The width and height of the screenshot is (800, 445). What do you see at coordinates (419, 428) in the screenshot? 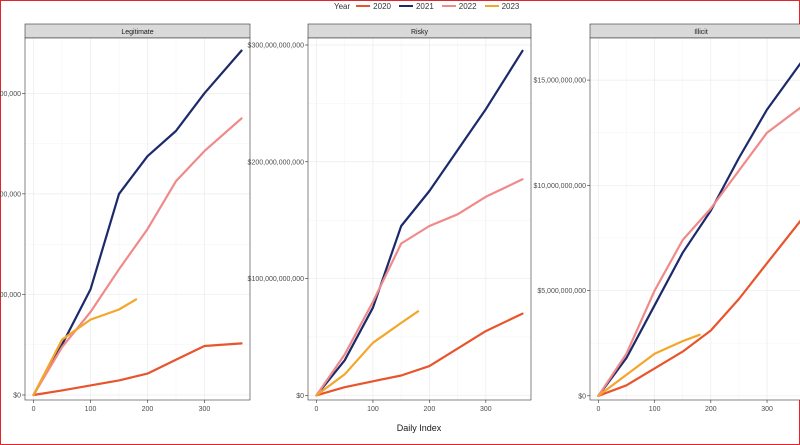
I see `x-axis-title: Daily Index` at bounding box center [419, 428].